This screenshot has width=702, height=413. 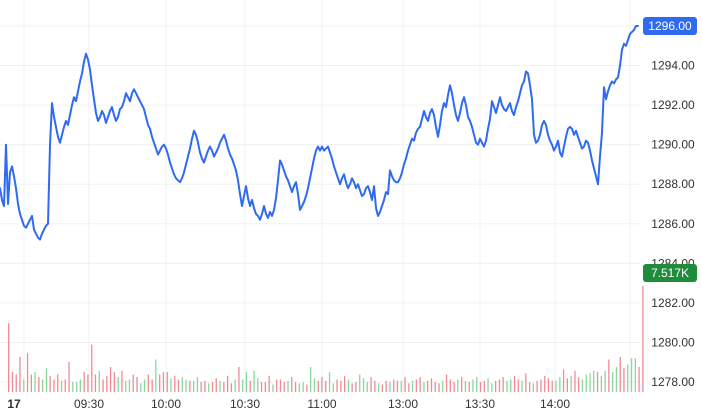 I want to click on volume-badge-bg, so click(x=670, y=273).